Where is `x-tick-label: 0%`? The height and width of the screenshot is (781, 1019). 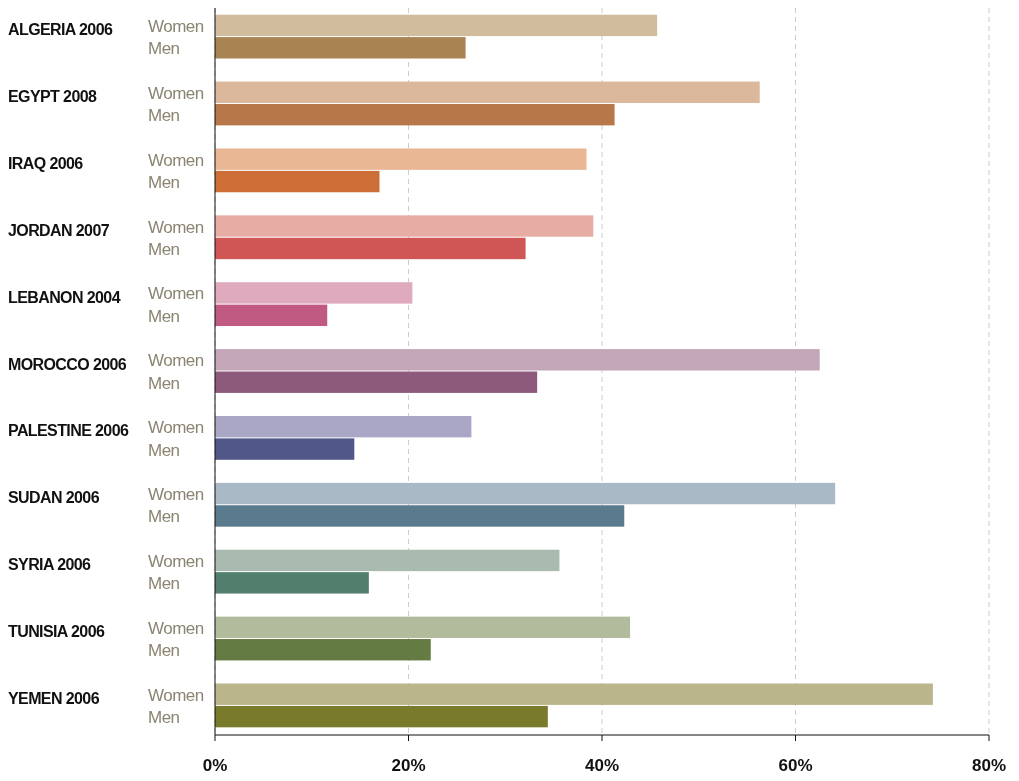
x-tick-label: 0% is located at coordinates (215, 765).